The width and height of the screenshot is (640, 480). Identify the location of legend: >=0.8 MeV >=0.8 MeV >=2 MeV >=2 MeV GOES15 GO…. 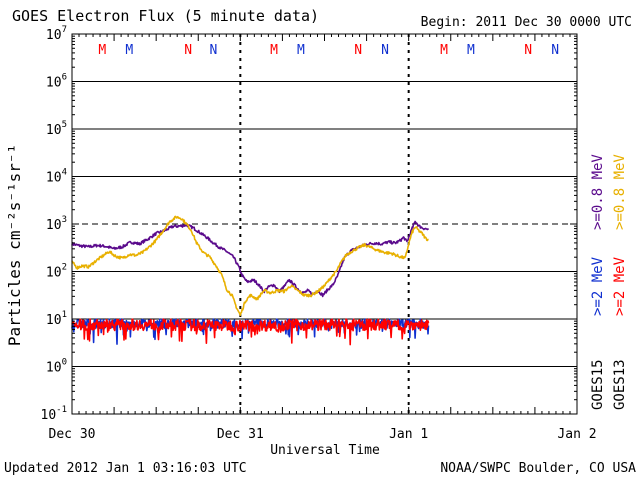
(609, 282).